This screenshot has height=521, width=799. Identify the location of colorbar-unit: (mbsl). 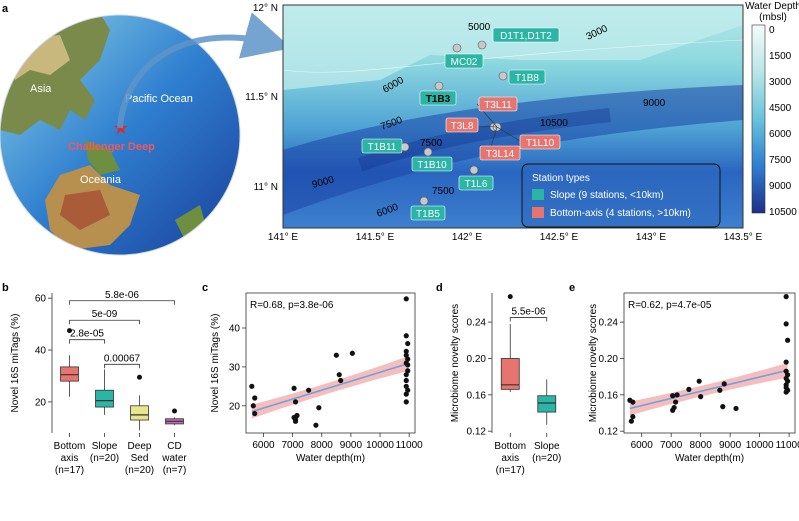
(773, 17).